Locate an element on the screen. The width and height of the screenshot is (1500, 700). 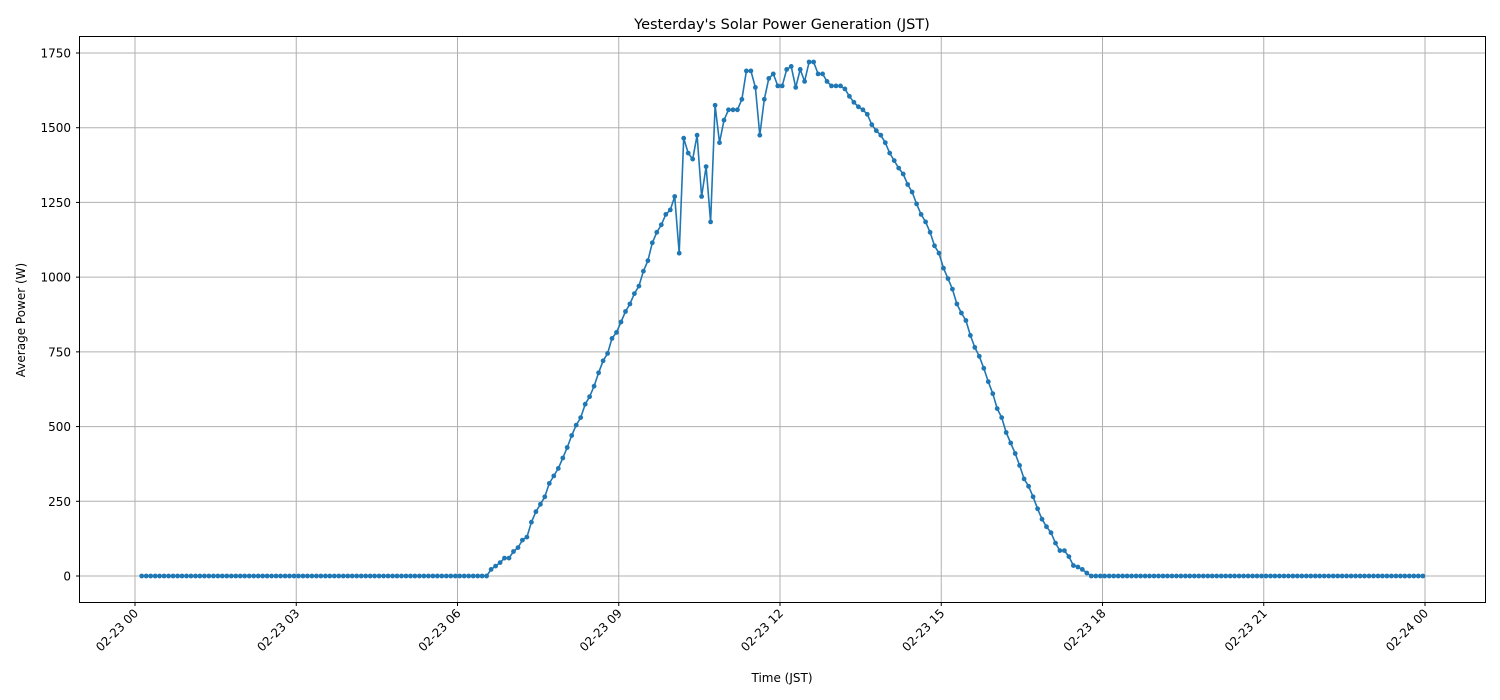
chart-title: Yesterday's Solar Power Generation (JST) is located at coordinates (781, 25).